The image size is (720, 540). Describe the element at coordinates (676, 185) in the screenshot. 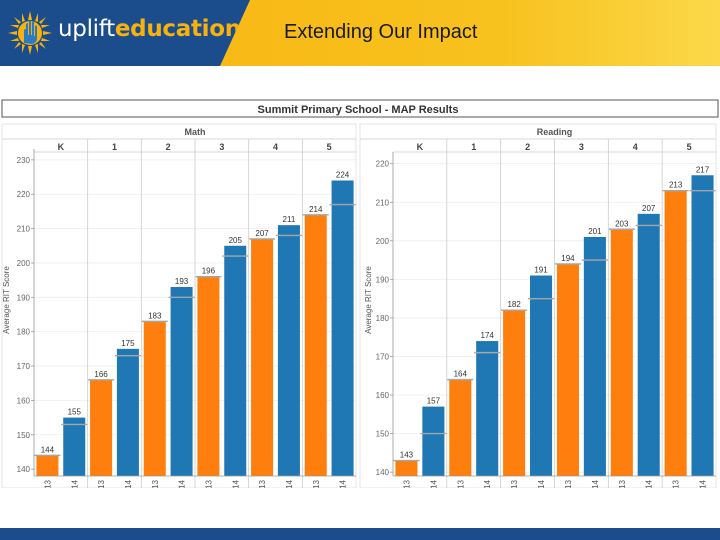

I see `reading-data-label: 213` at that location.